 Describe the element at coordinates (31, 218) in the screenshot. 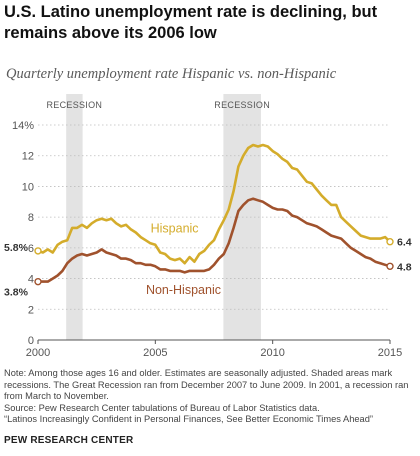

I see `y-tick-label: 8` at that location.